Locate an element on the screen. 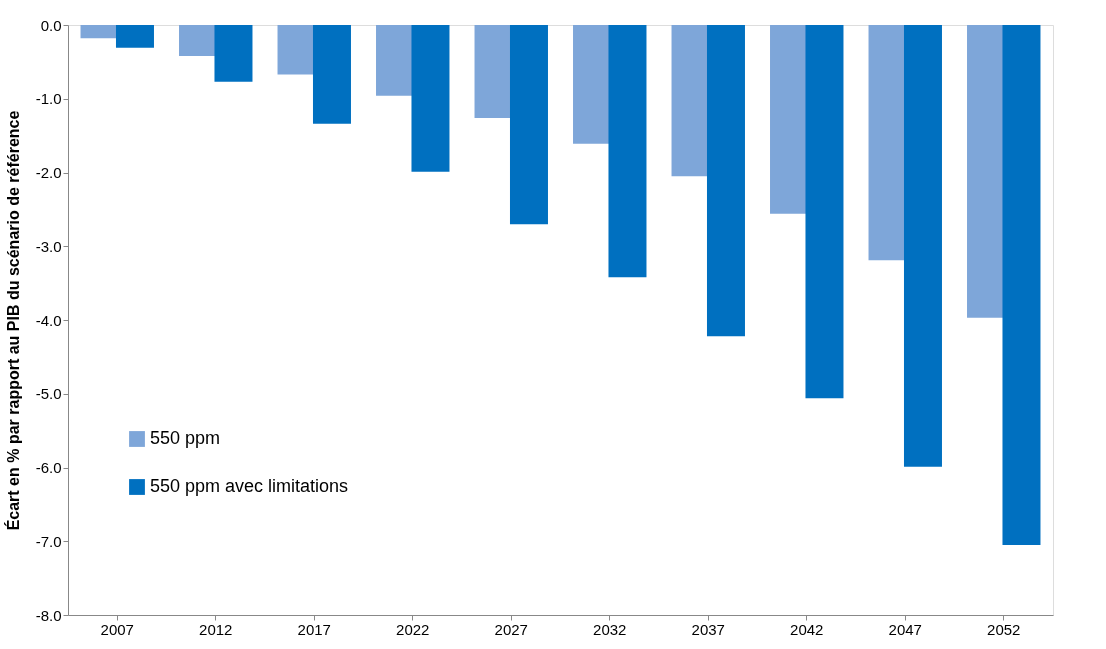  y-tick-label: -6.0 is located at coordinates (48, 467).